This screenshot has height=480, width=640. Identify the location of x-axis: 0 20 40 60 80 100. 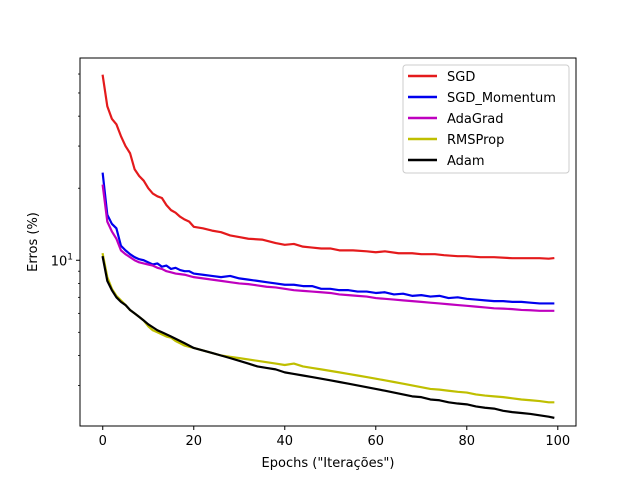
(334, 437).